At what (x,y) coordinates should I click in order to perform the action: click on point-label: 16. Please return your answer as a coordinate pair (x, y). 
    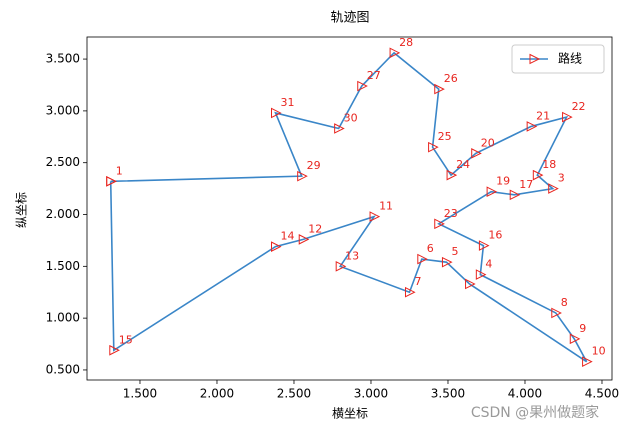
    Looking at the image, I should click on (495, 235).